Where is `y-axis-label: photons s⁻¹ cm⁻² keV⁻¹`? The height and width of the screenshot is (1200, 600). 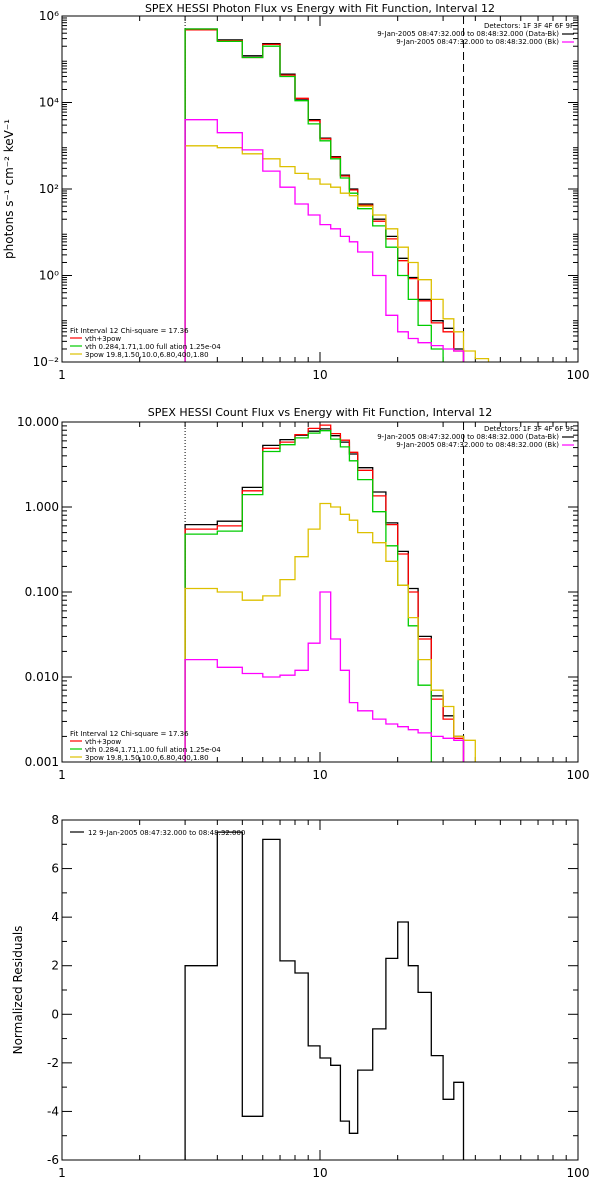
y-axis-label: photons s⁻¹ cm⁻² keV⁻¹ is located at coordinates (9, 189).